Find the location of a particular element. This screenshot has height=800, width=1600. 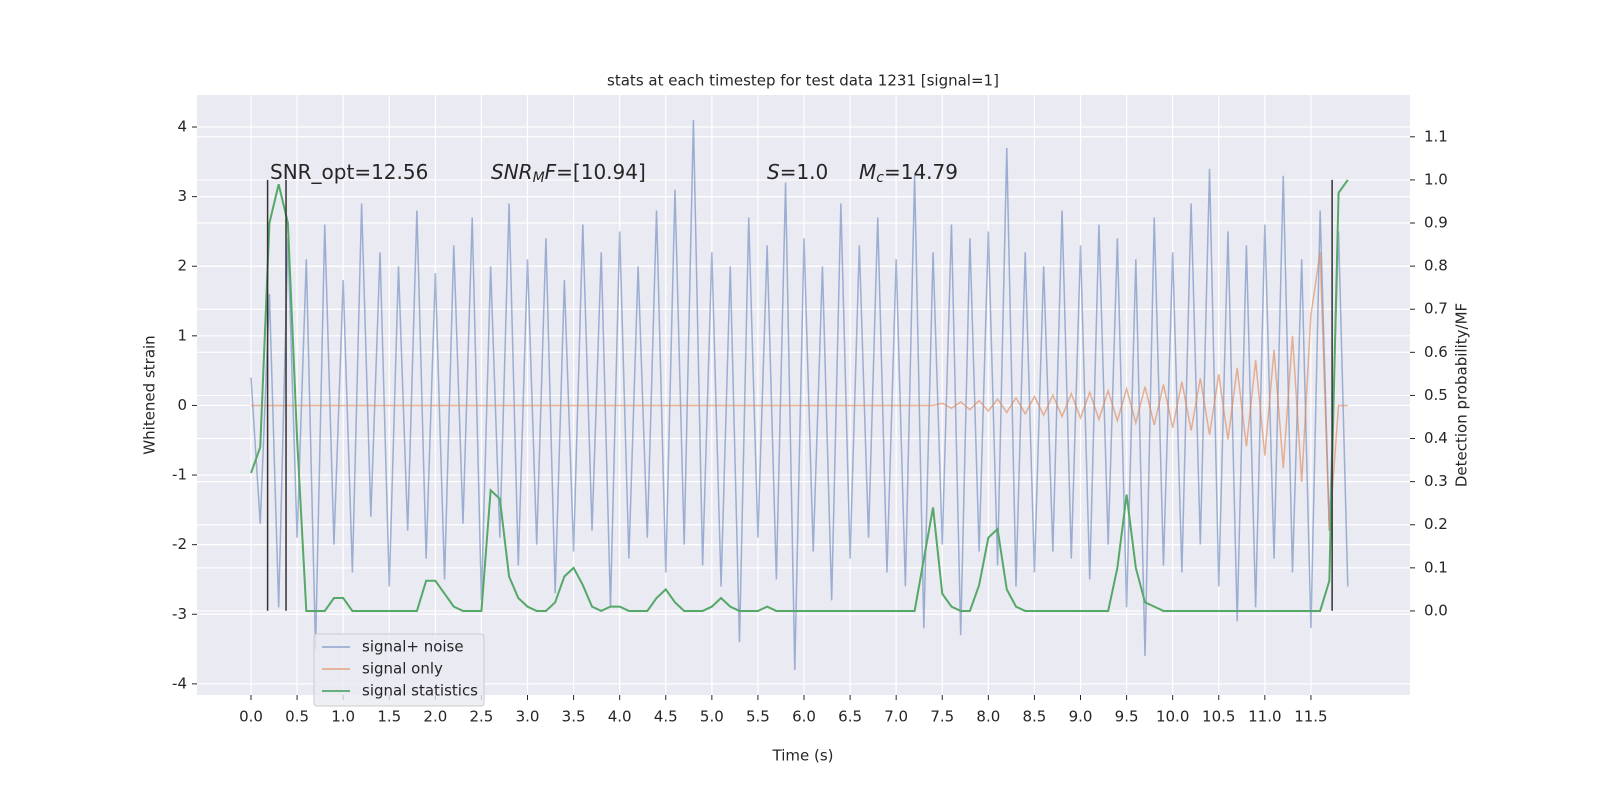

y-axis-label: Whitened strain is located at coordinates (150, 394).